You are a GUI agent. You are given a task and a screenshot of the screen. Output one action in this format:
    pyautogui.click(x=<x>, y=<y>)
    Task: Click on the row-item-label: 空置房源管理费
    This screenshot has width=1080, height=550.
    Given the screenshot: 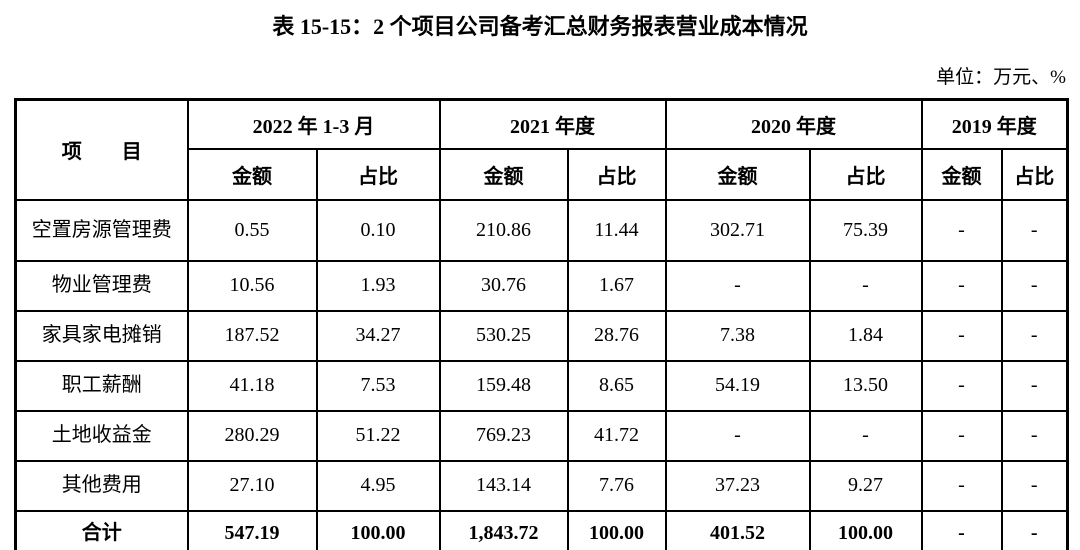 What is the action you would take?
    pyautogui.click(x=101, y=230)
    